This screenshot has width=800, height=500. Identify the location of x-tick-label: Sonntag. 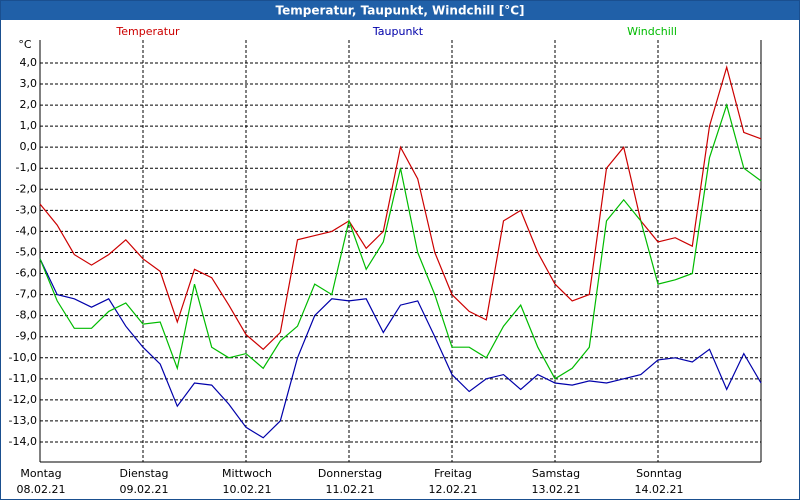
(659, 473).